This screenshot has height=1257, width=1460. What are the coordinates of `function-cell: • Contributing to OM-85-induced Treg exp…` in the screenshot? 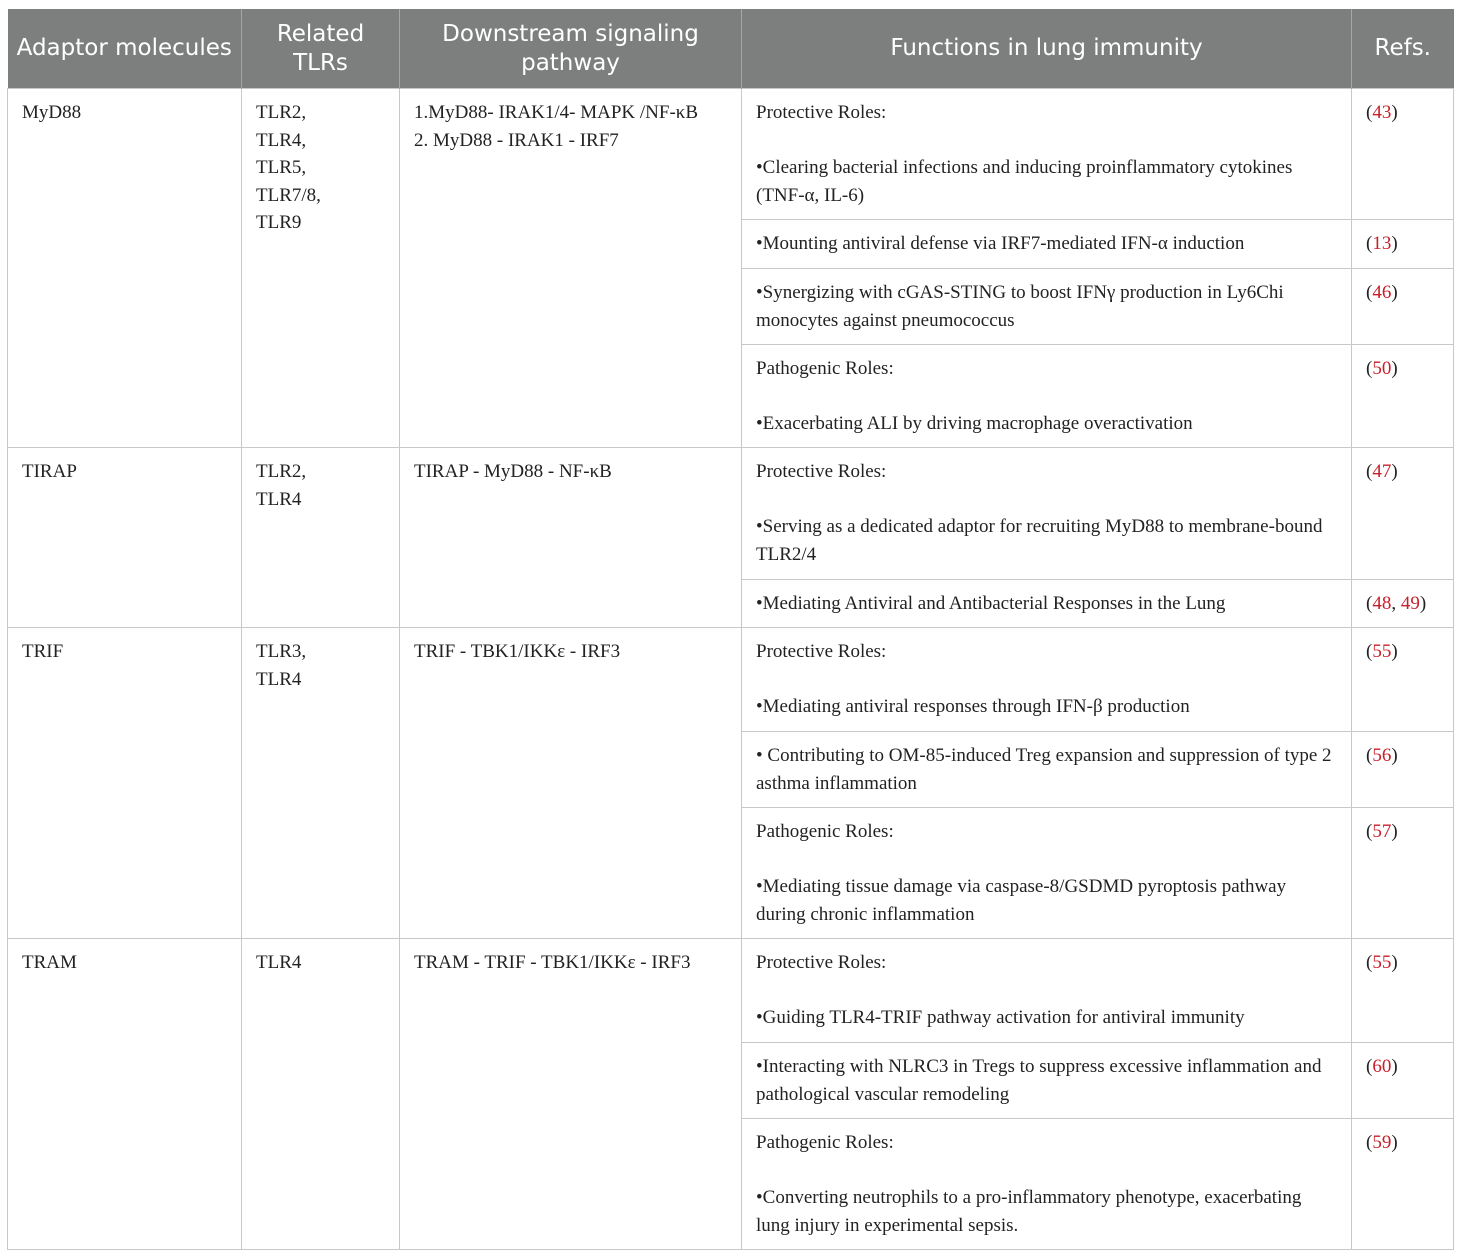 It's located at (1046, 769).